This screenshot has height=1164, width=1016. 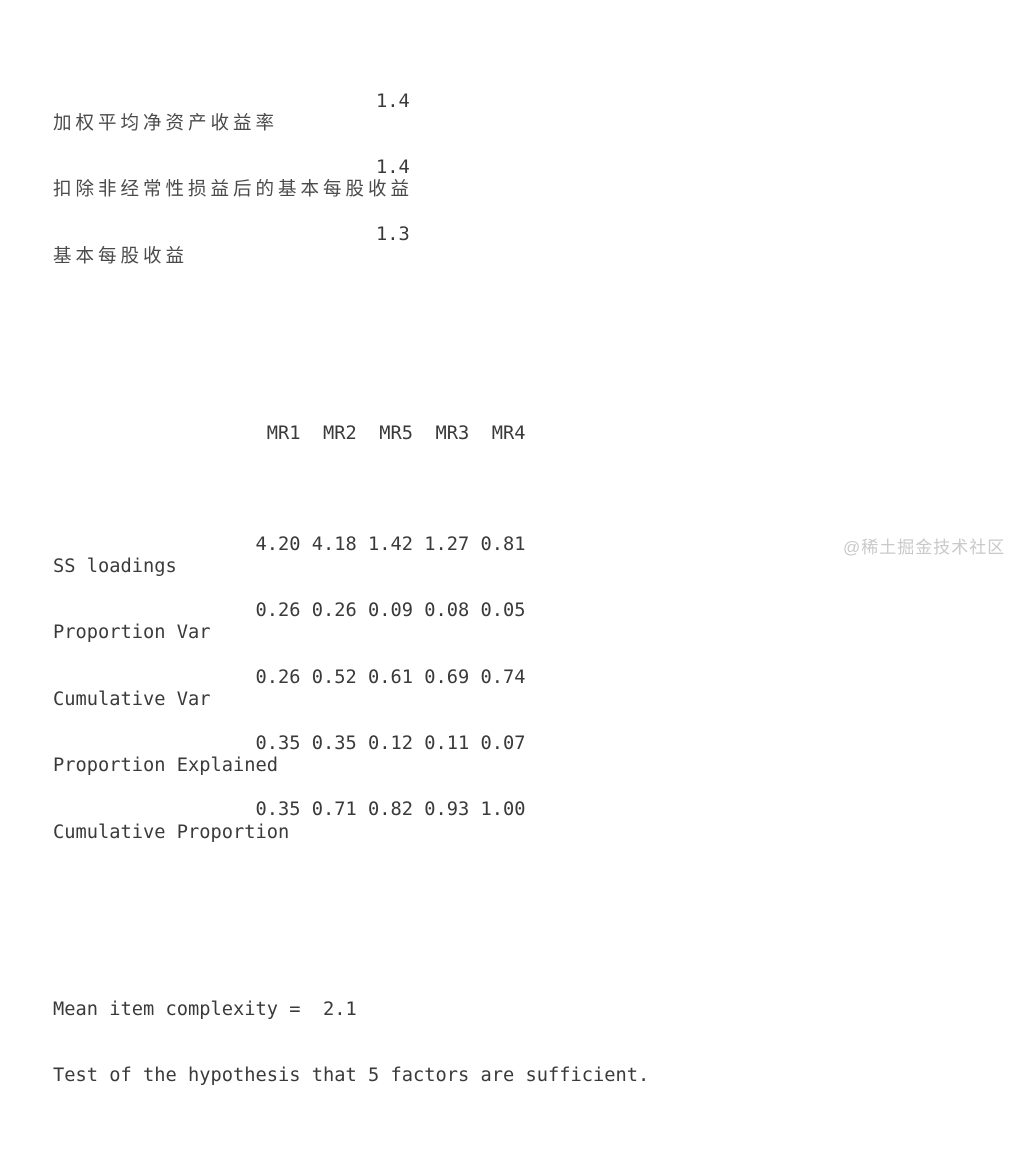 What do you see at coordinates (393, 234) in the screenshot?
I see `financial-value: 1.3` at bounding box center [393, 234].